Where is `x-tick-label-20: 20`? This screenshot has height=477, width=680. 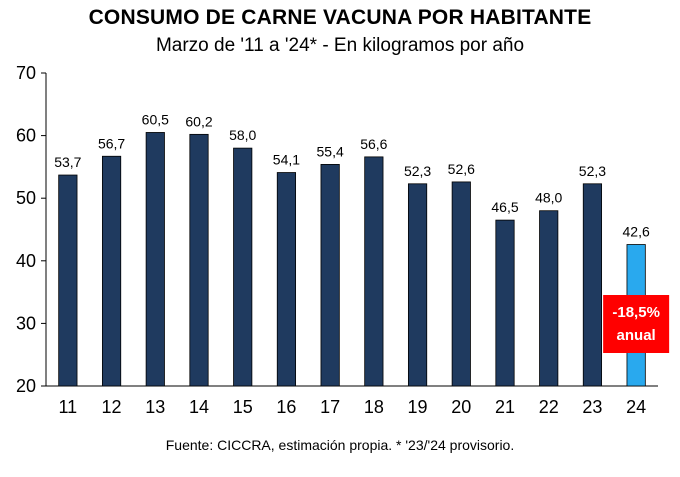
x-tick-label-20: 20 is located at coordinates (461, 407).